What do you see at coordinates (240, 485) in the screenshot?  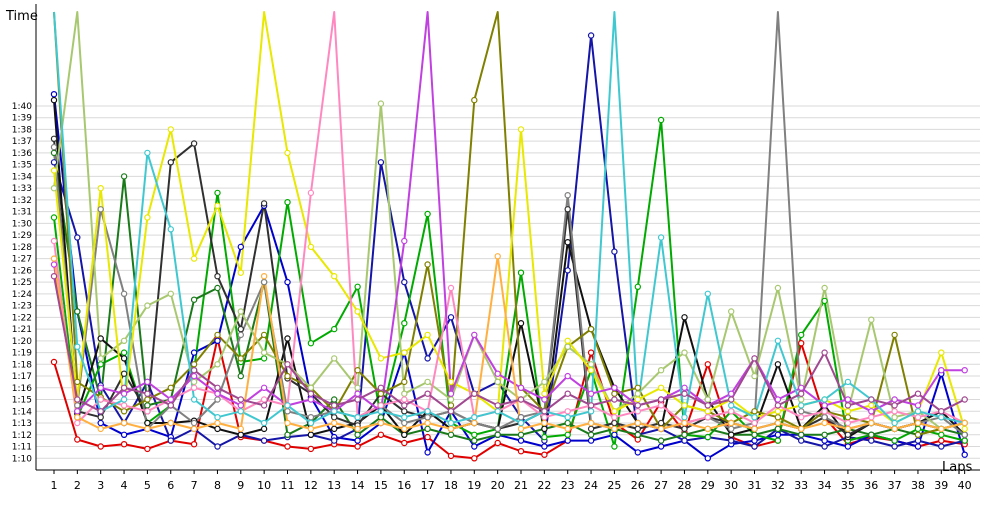 I see `x-tick-label: 9` at bounding box center [240, 485].